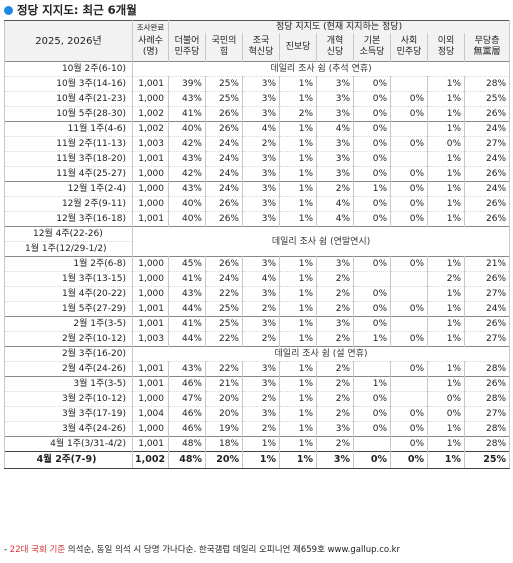  Describe the element at coordinates (68, 354) in the screenshot. I see `period-label: 2월 3주(16-20)` at that location.